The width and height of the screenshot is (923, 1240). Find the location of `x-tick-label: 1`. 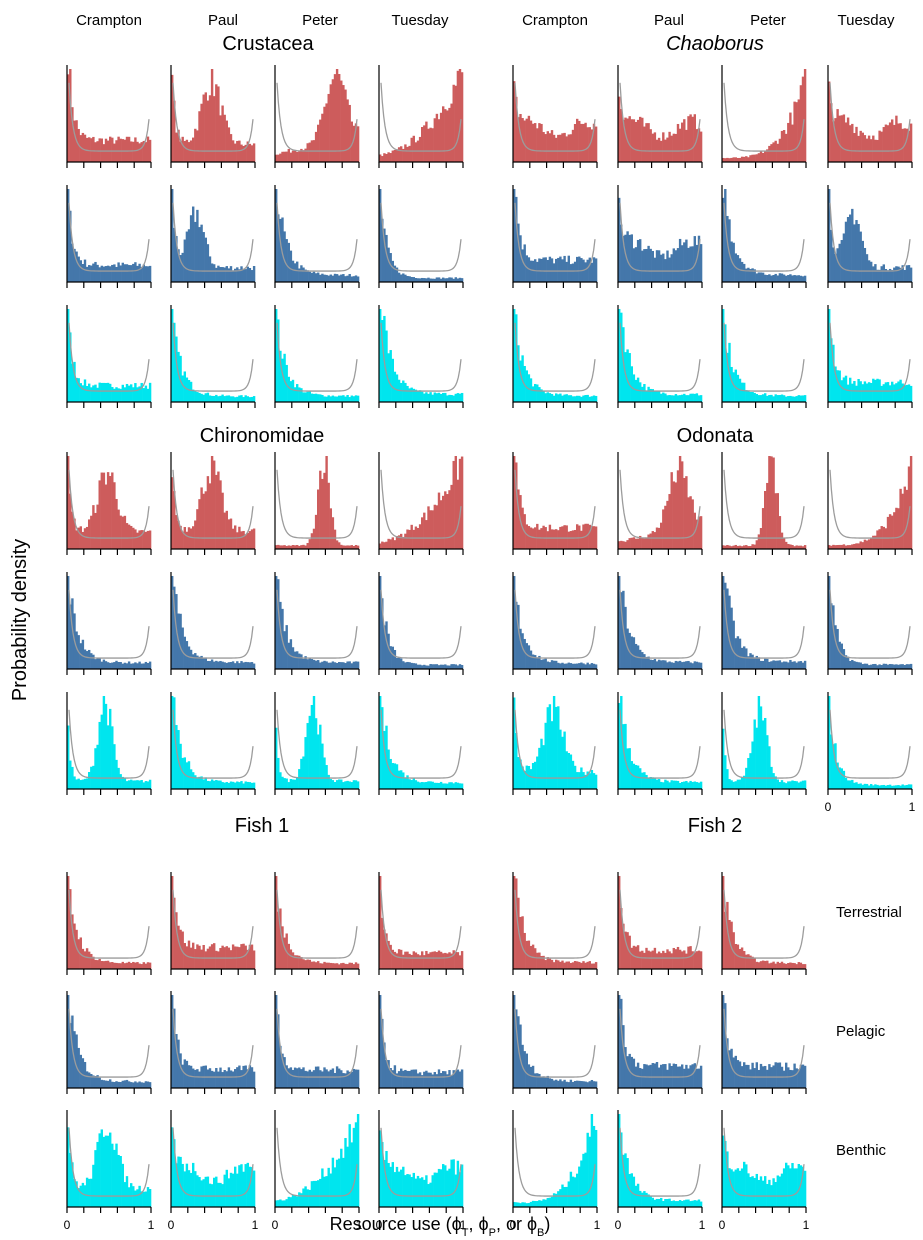

x-tick-label: 1 is located at coordinates (702, 1225).